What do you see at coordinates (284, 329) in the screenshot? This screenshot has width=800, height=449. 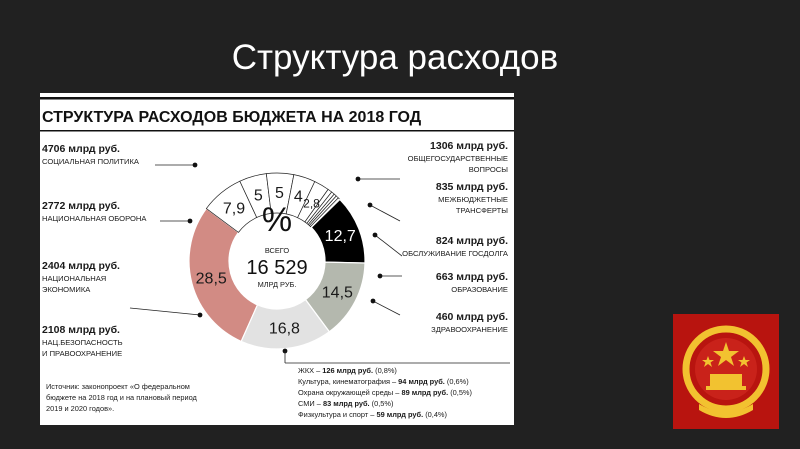 I see `slice-value-label-13: 16,8` at bounding box center [284, 329].